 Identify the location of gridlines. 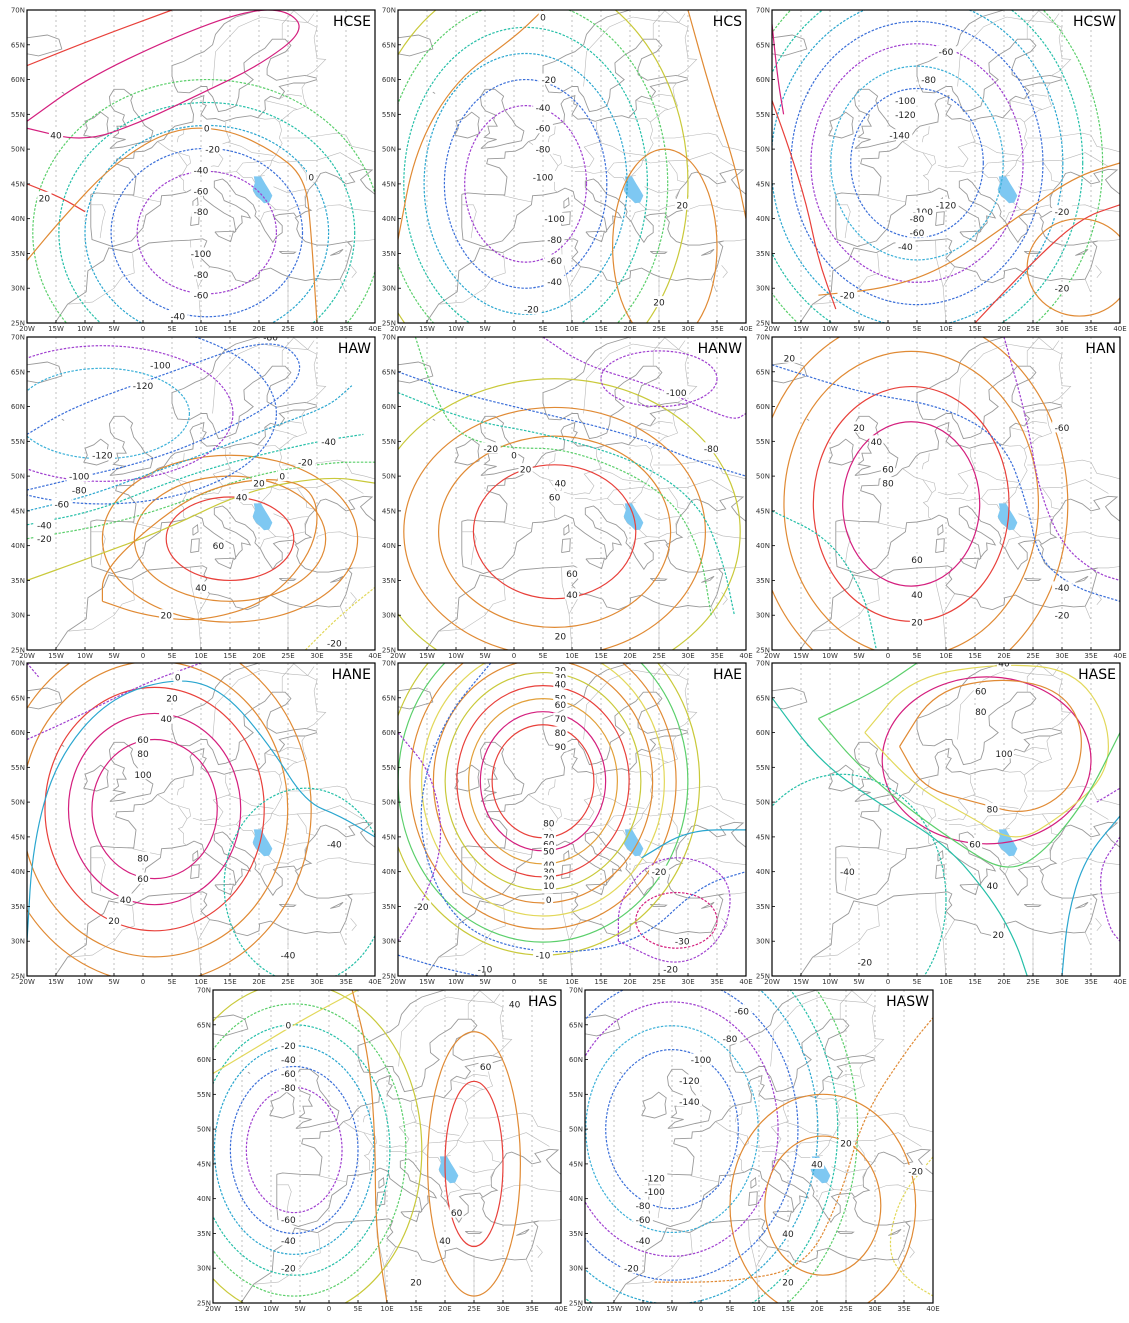
(946, 166).